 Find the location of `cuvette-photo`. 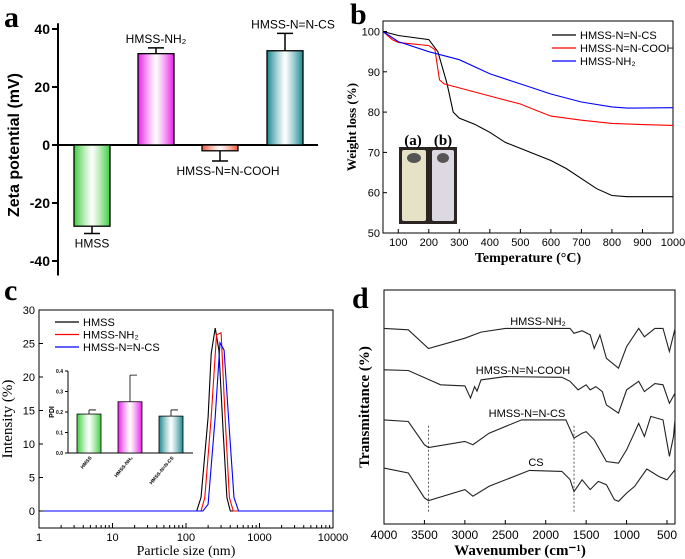

cuvette-photo is located at coordinates (428, 185).